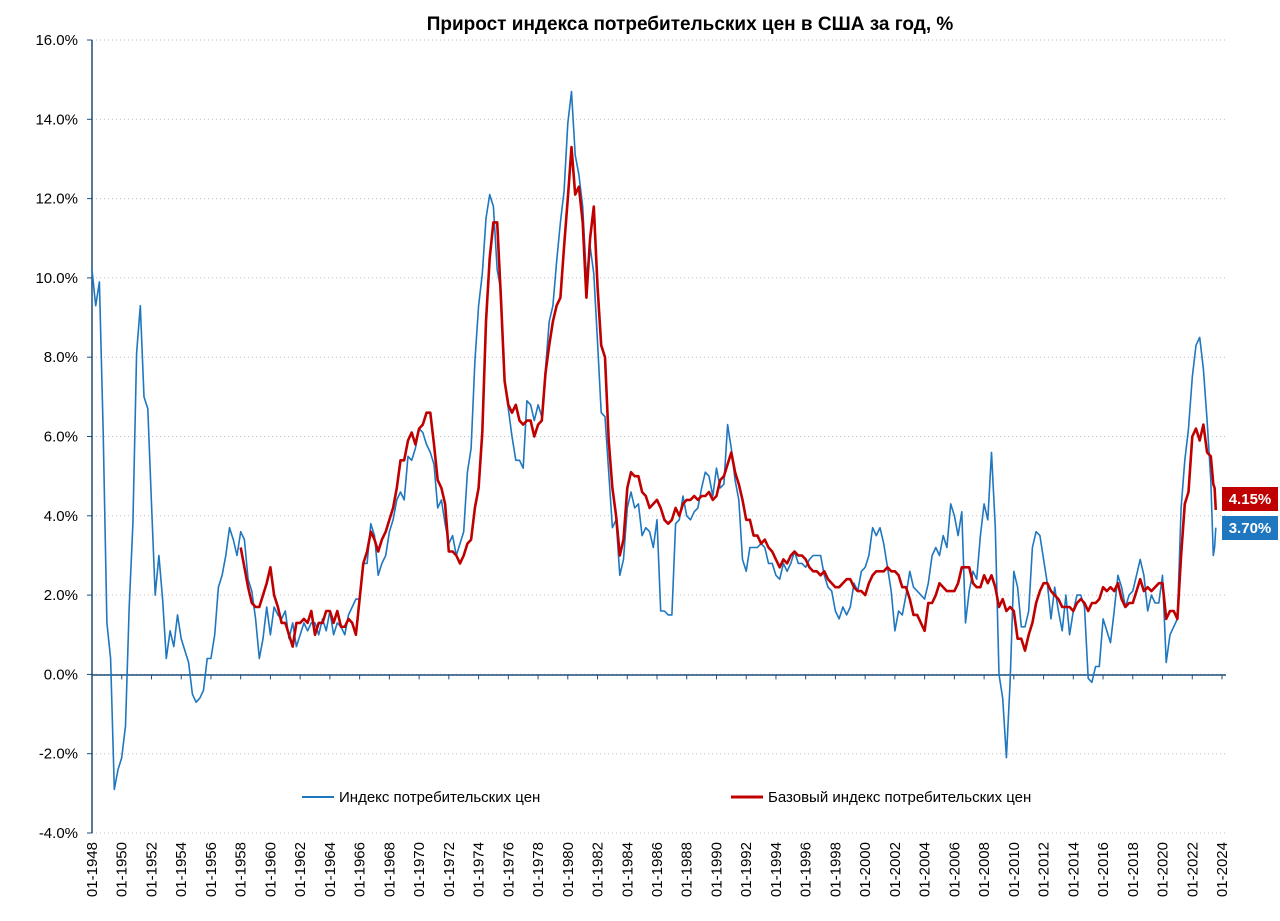 Image resolution: width=1280 pixels, height=921 pixels. Describe the element at coordinates (865, 869) in the screenshot. I see `x-tick-label: 01-2000` at that location.